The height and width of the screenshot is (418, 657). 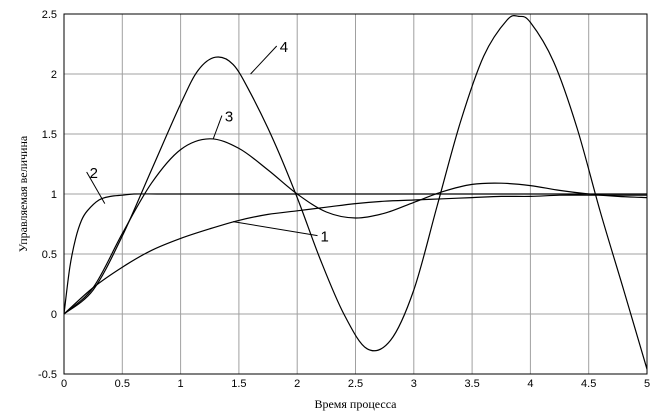 I want to click on y-tick-label: 0.5, so click(x=49, y=255).